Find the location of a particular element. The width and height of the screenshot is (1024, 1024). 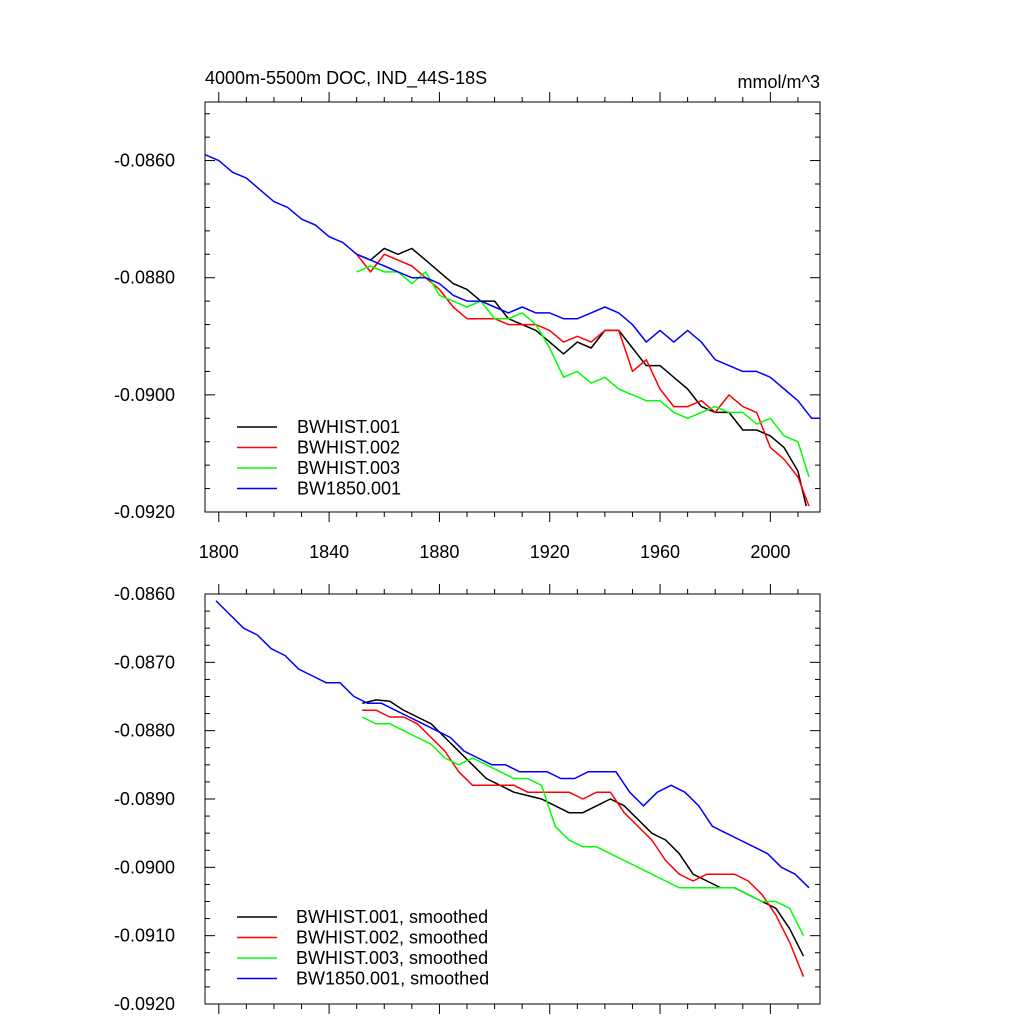

x-tick-label: 2000 is located at coordinates (770, 552).